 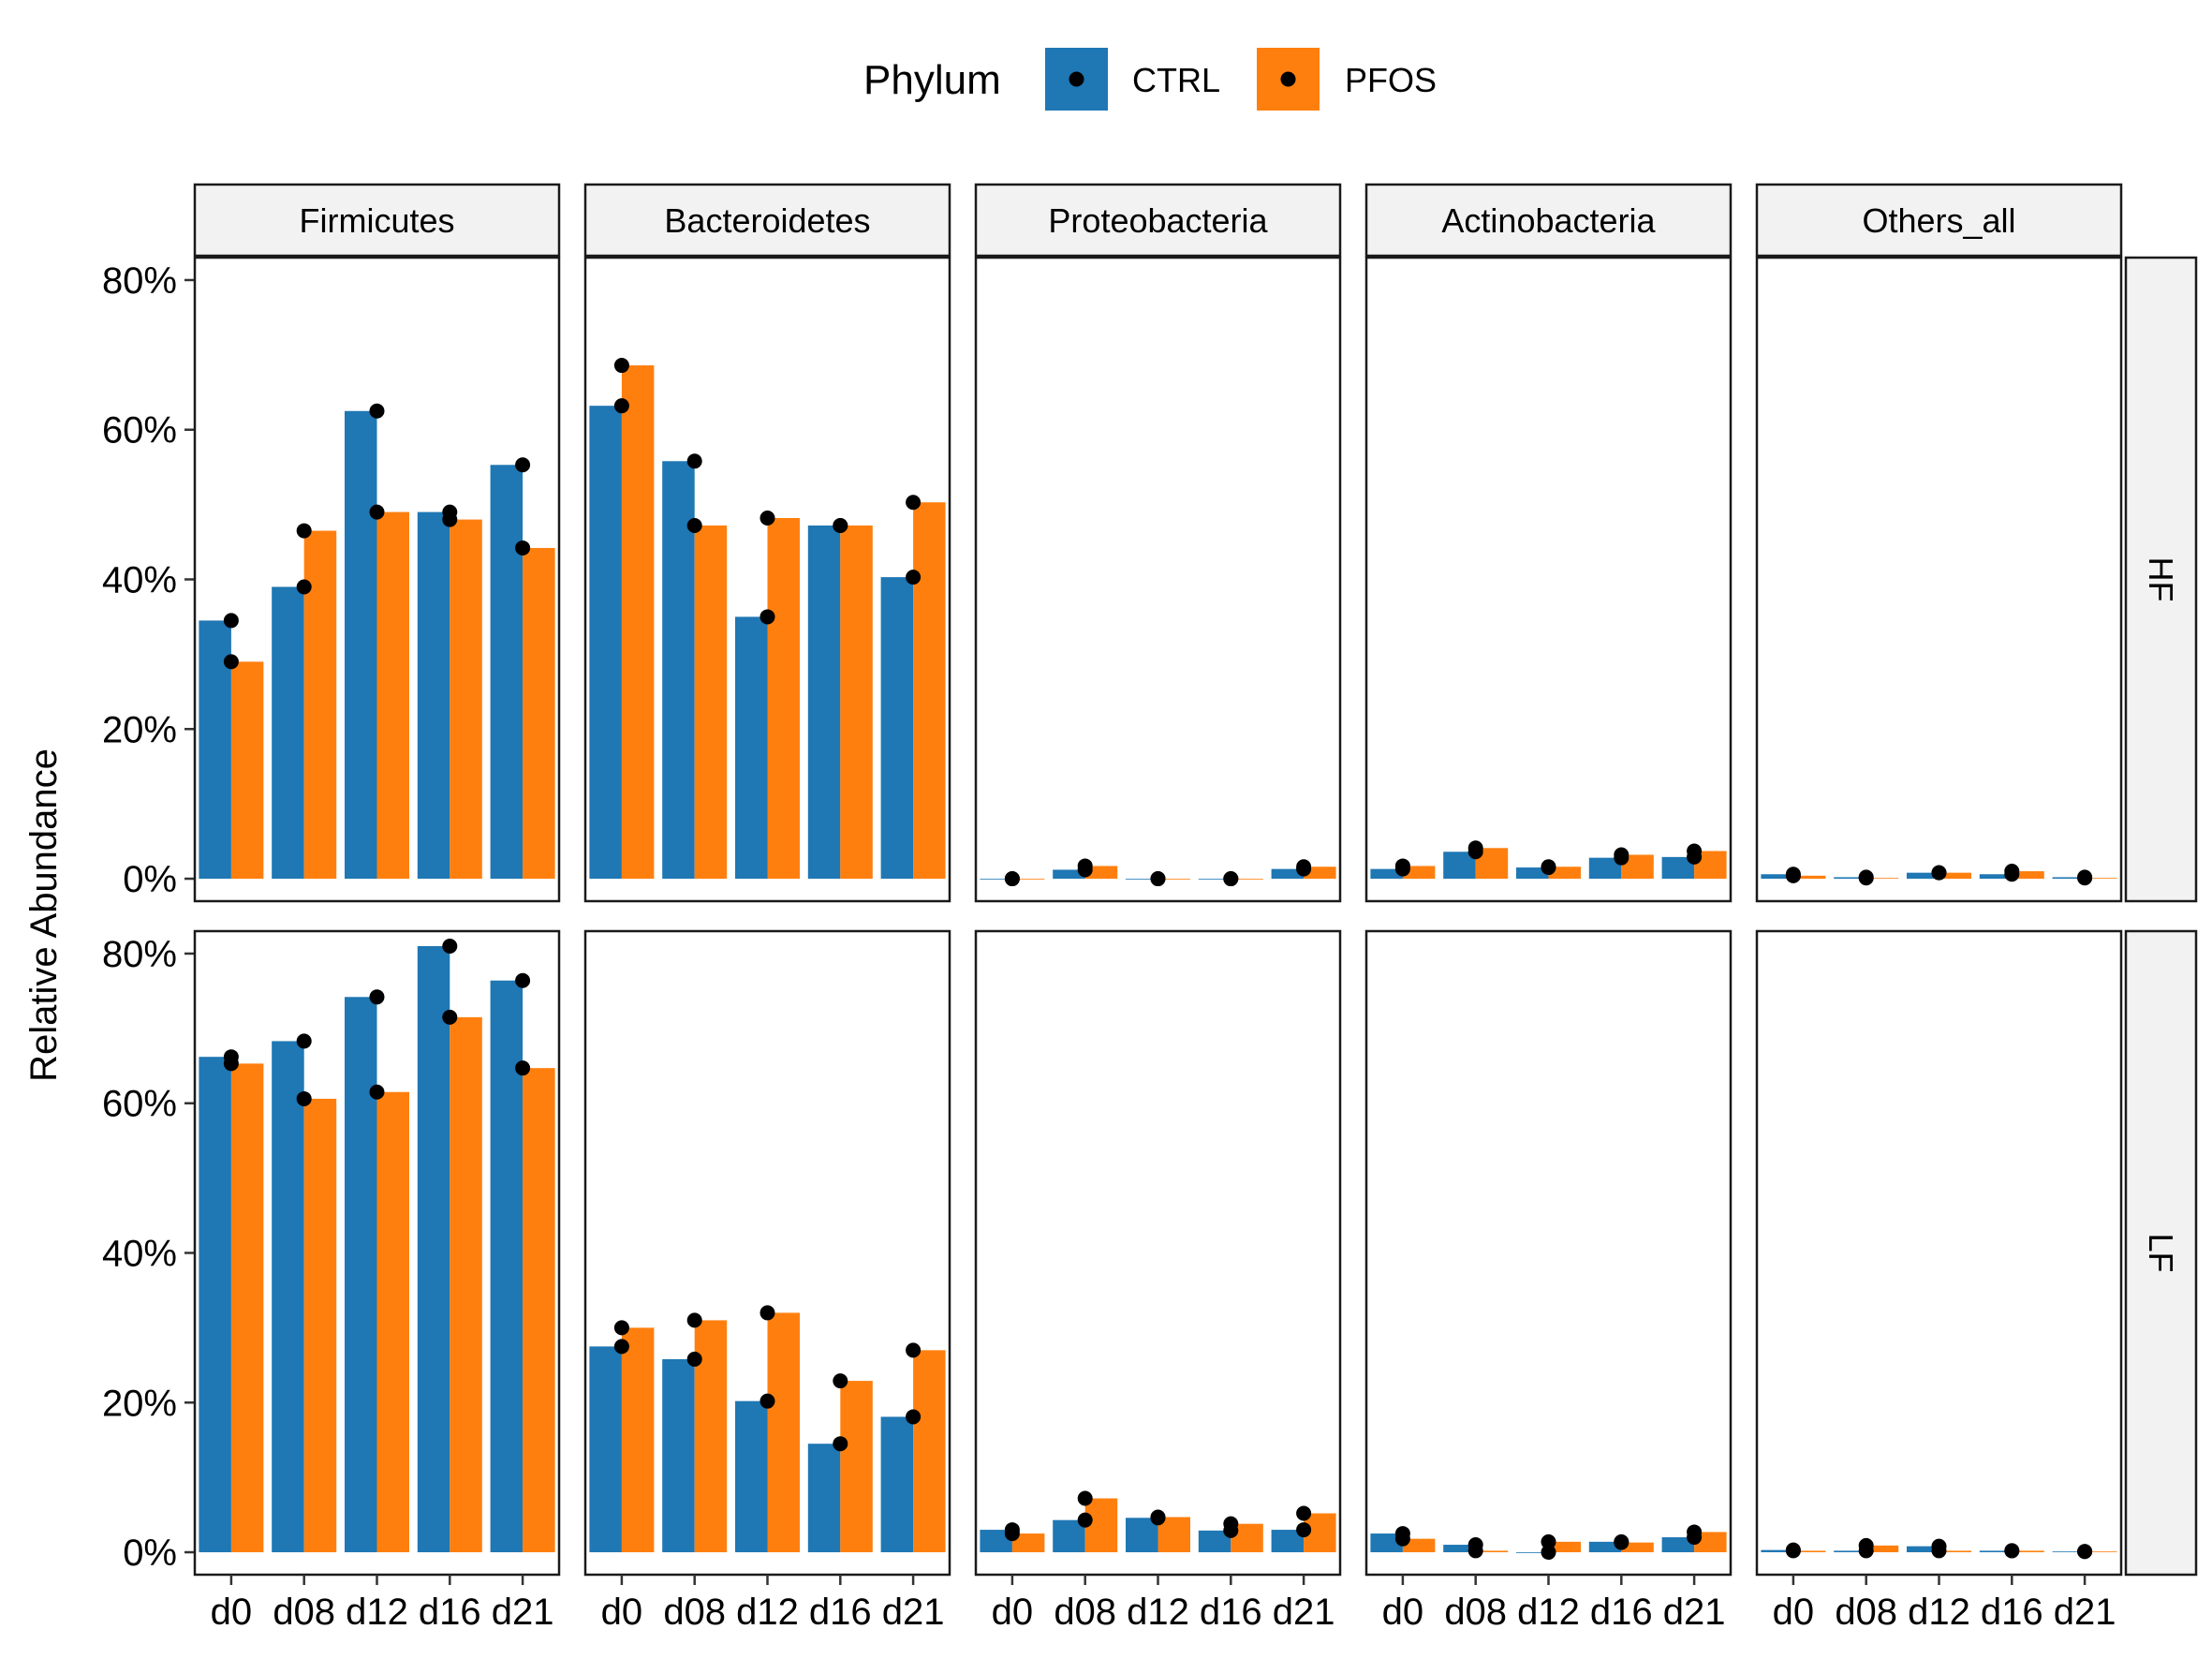 I want to click on bar-hf-proteobacteria-d08-pfos, so click(x=1101, y=873).